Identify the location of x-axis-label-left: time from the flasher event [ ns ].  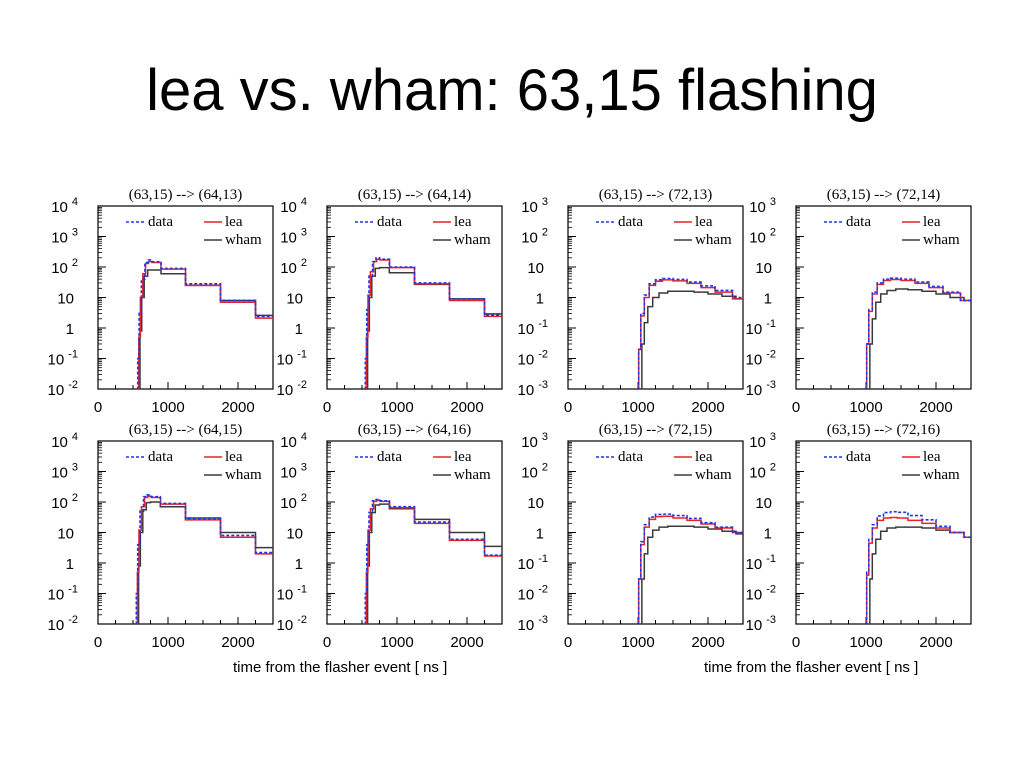
(340, 667).